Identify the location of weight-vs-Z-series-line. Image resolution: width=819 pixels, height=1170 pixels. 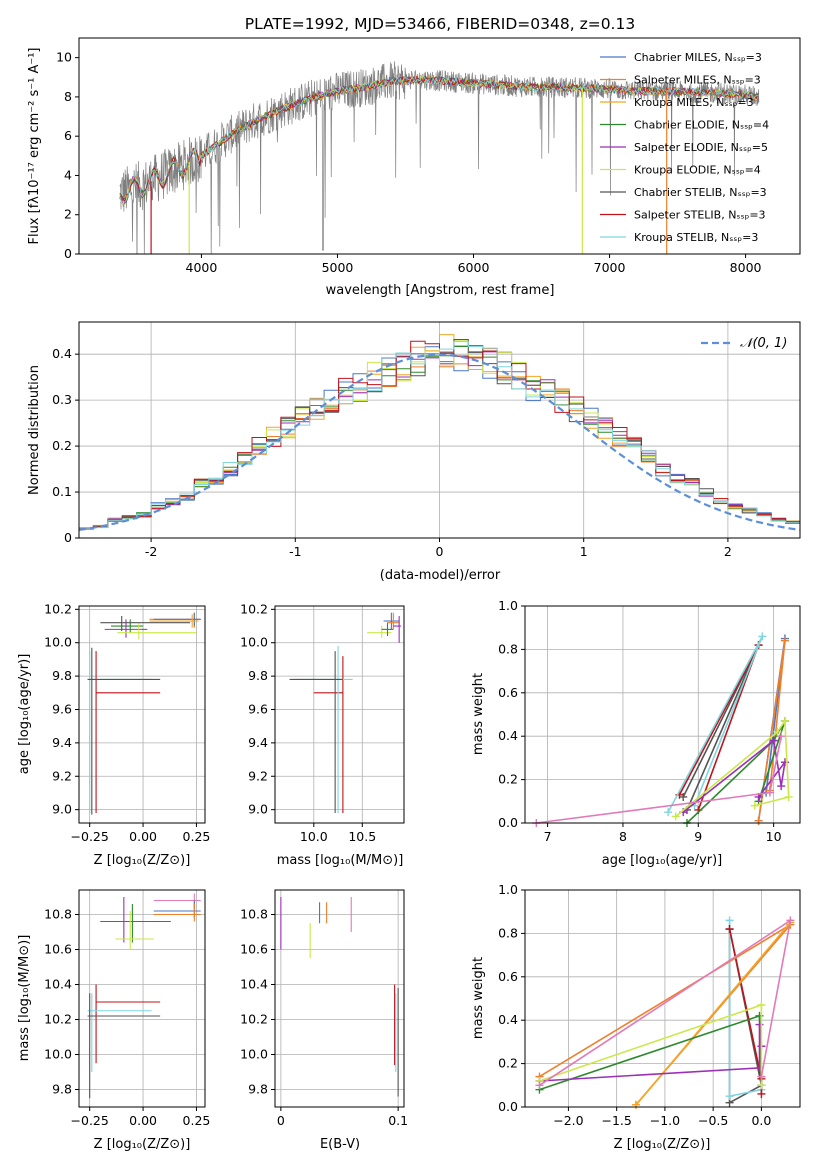
(651, 1044).